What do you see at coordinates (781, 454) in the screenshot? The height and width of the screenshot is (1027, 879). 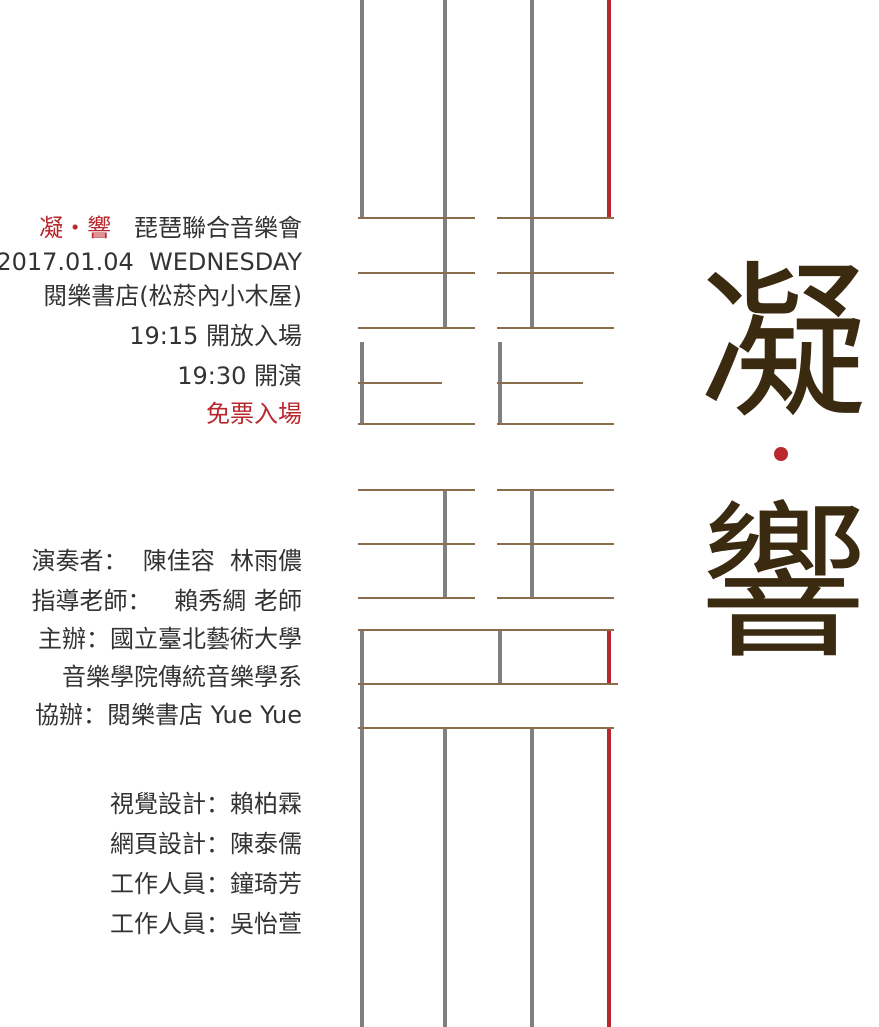 I see `logo-separator-dot` at bounding box center [781, 454].